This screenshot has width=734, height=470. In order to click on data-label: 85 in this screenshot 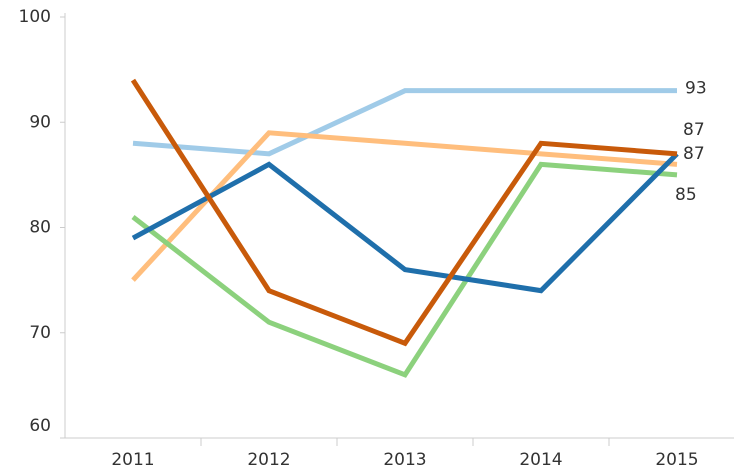, I will do `click(686, 195)`.